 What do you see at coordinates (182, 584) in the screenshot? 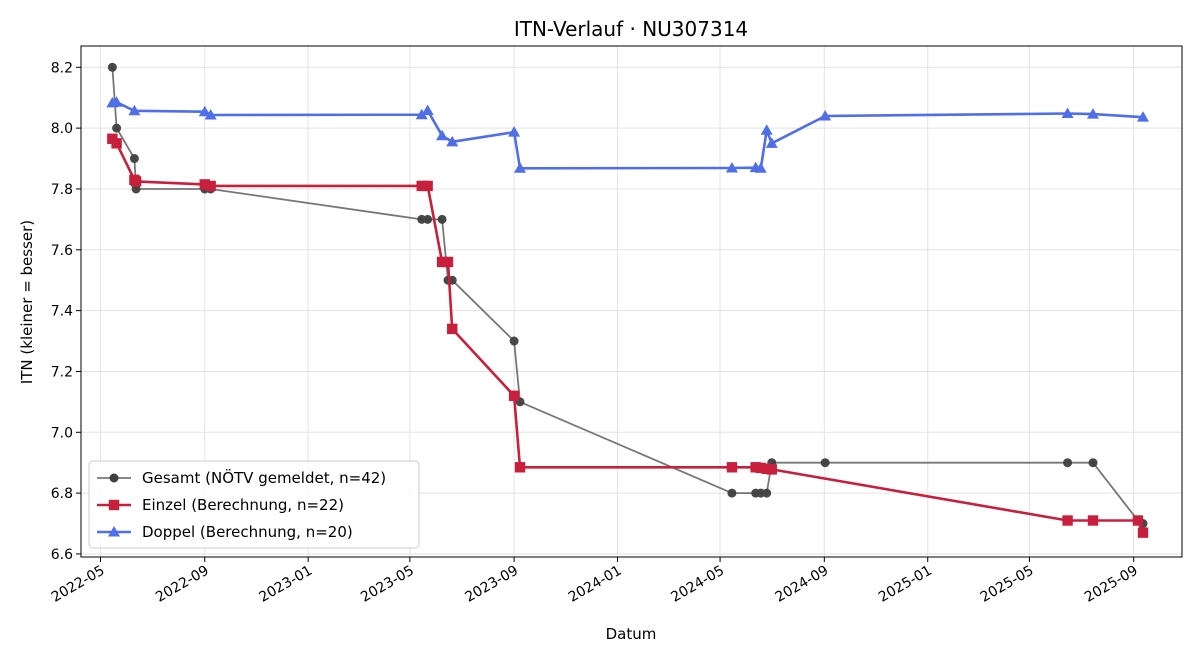
I see `x-tick-label: 2022-09` at bounding box center [182, 584].